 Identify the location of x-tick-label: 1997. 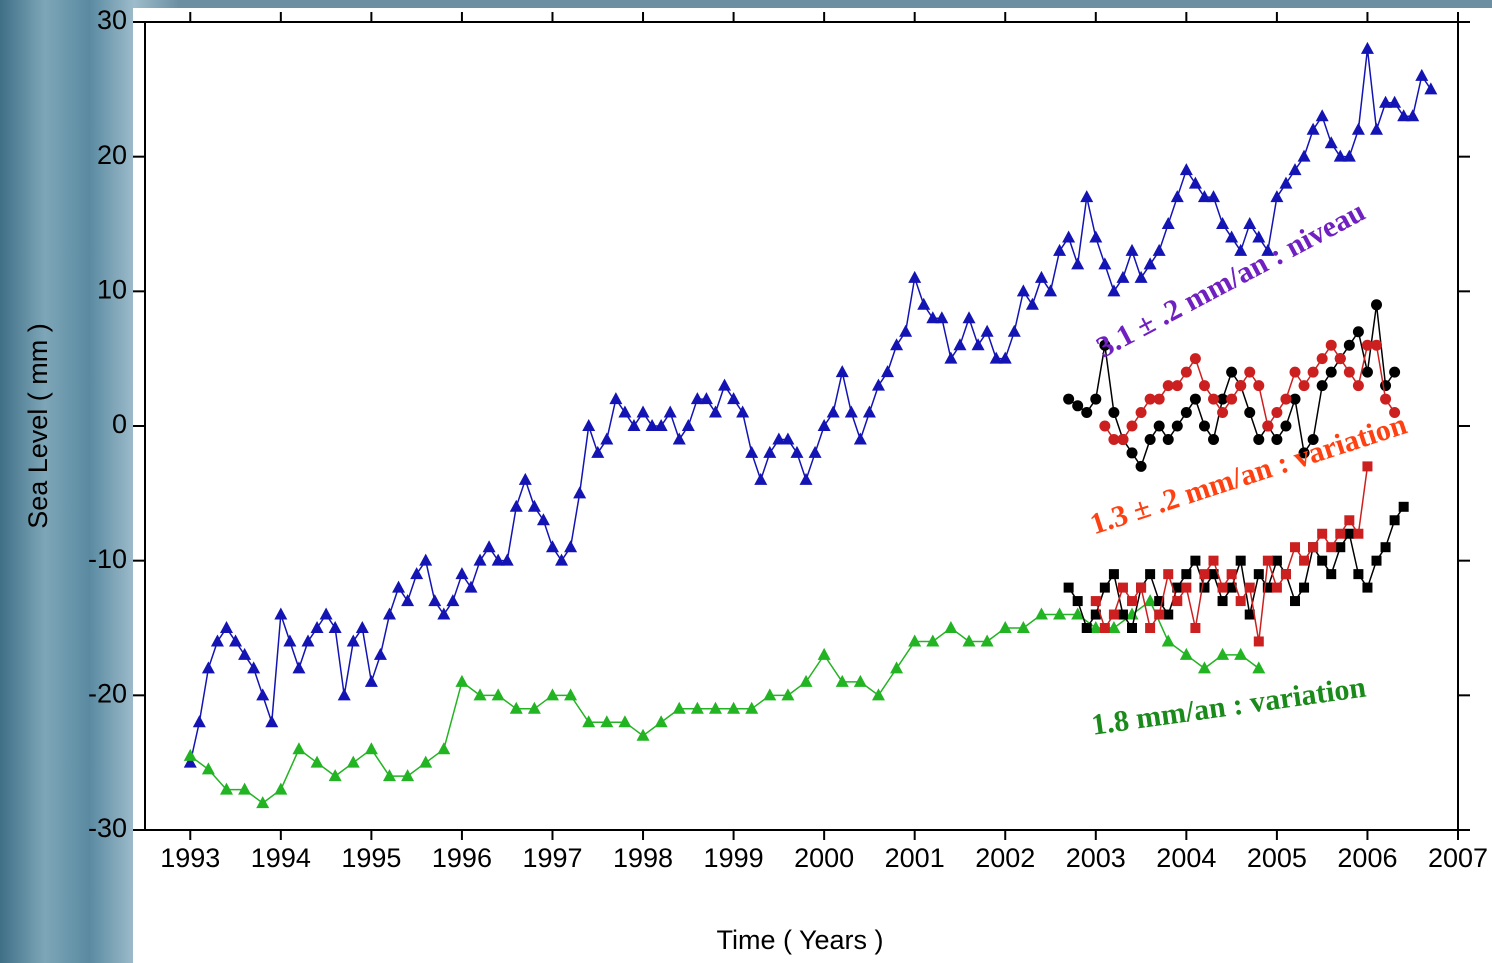
(552, 858).